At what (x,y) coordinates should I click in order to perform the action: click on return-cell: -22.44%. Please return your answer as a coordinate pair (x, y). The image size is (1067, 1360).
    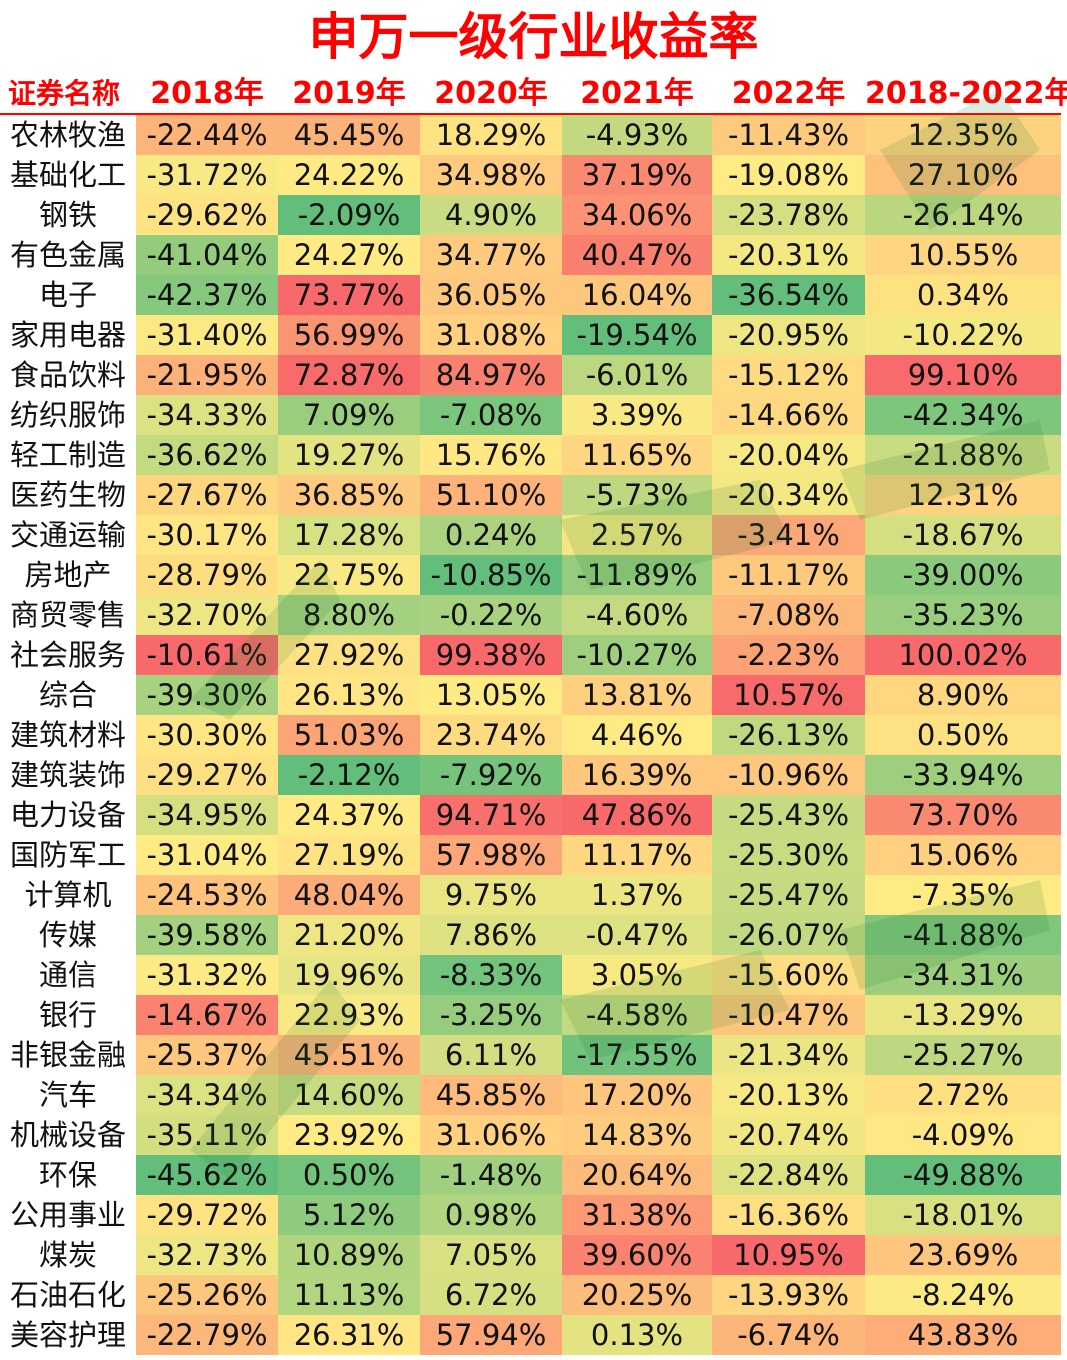
    Looking at the image, I should click on (207, 135).